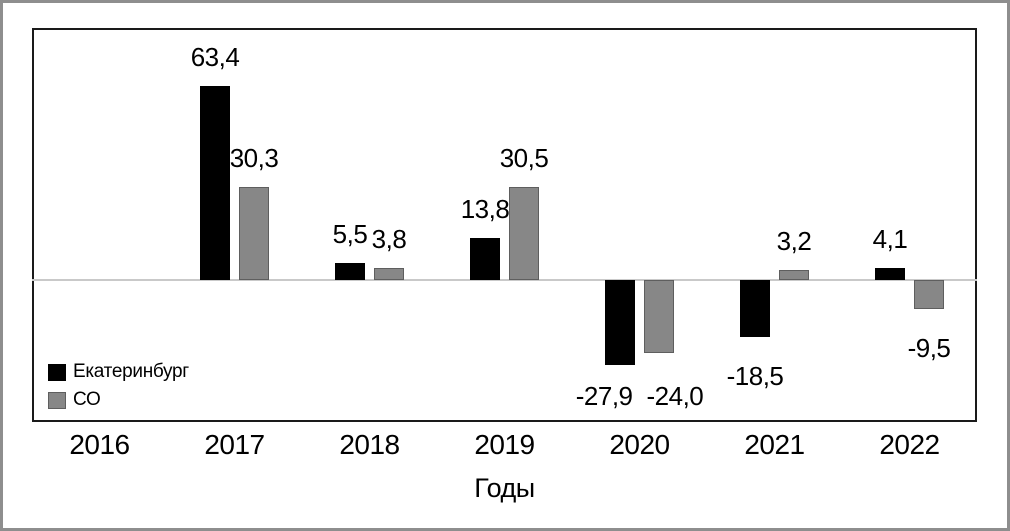 The height and width of the screenshot is (531, 1010). Describe the element at coordinates (215, 183) in the screenshot. I see `bar-2017-екатеринбург` at that location.